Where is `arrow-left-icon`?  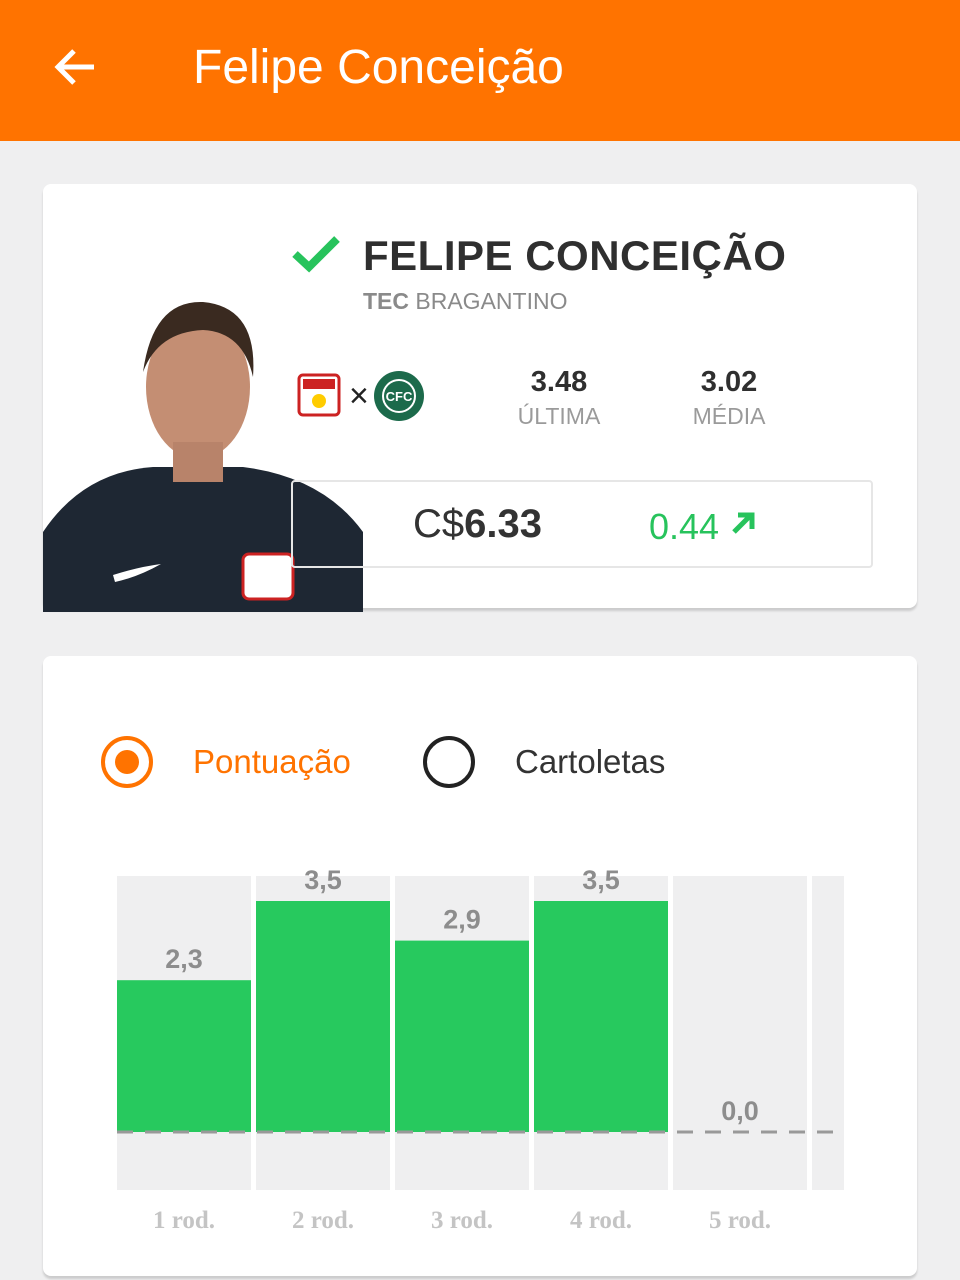
arrow-left-icon is located at coordinates (75, 67).